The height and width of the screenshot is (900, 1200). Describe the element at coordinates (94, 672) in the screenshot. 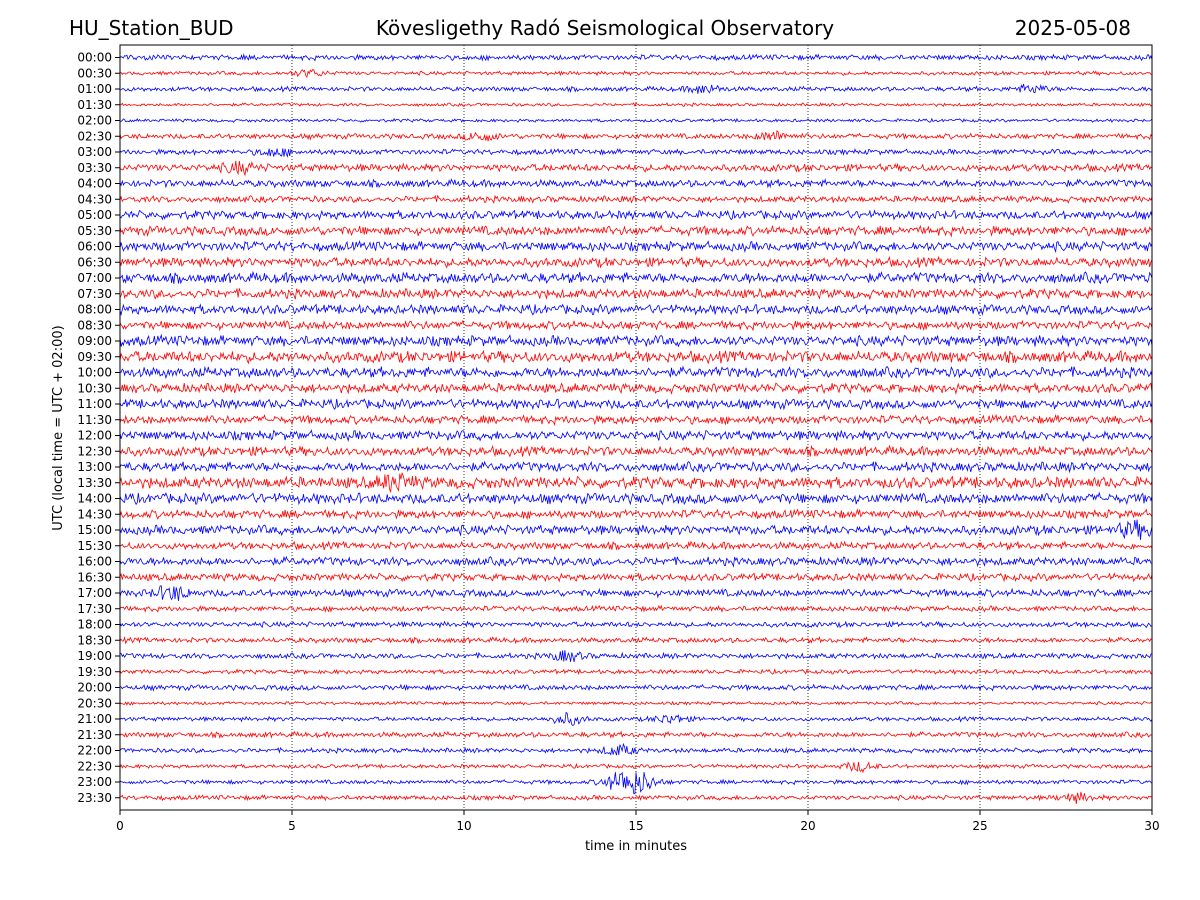

I see `y-tick-label: 19:30` at that location.